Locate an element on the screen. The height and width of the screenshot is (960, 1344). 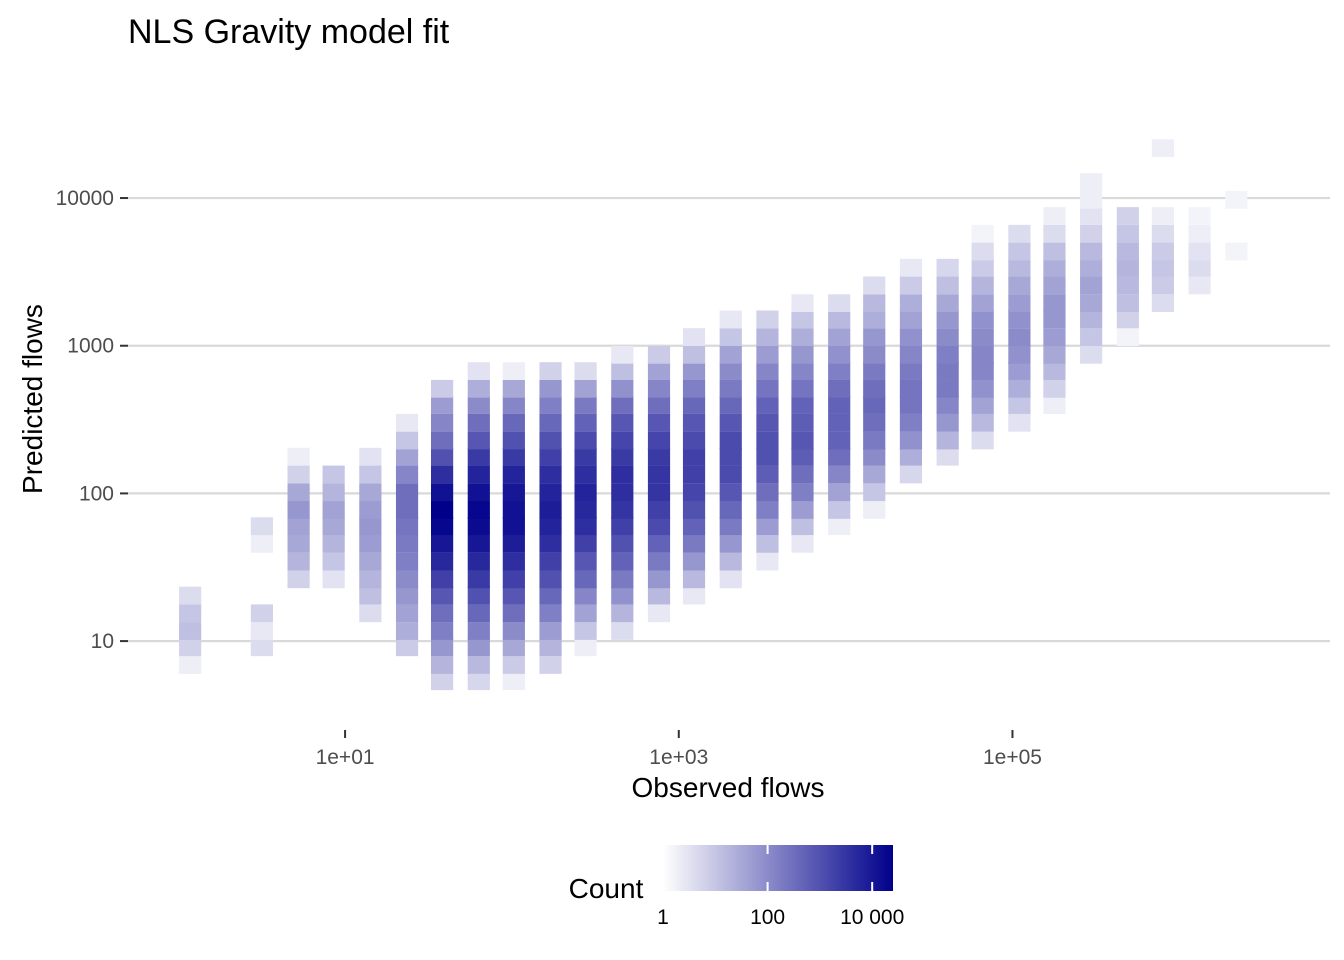
y-tick-label: 1000 is located at coordinates (90, 346).